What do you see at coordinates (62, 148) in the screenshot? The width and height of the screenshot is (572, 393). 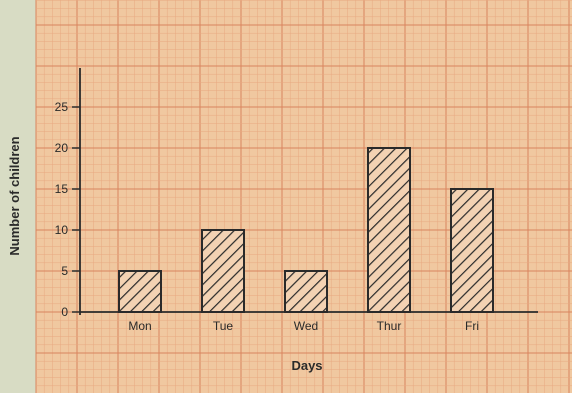 I see `y-tick-label: 20` at bounding box center [62, 148].